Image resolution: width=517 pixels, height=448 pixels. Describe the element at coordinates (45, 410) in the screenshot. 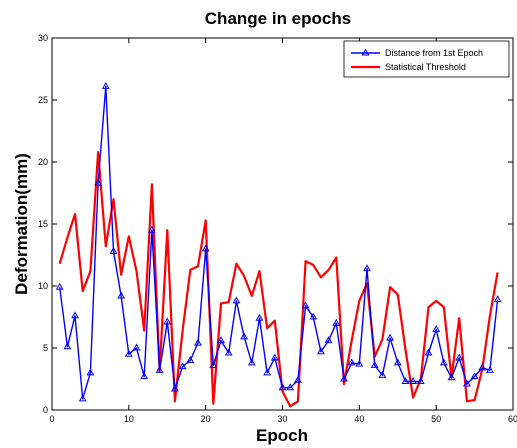

I see `y-tick-label: 0` at that location.